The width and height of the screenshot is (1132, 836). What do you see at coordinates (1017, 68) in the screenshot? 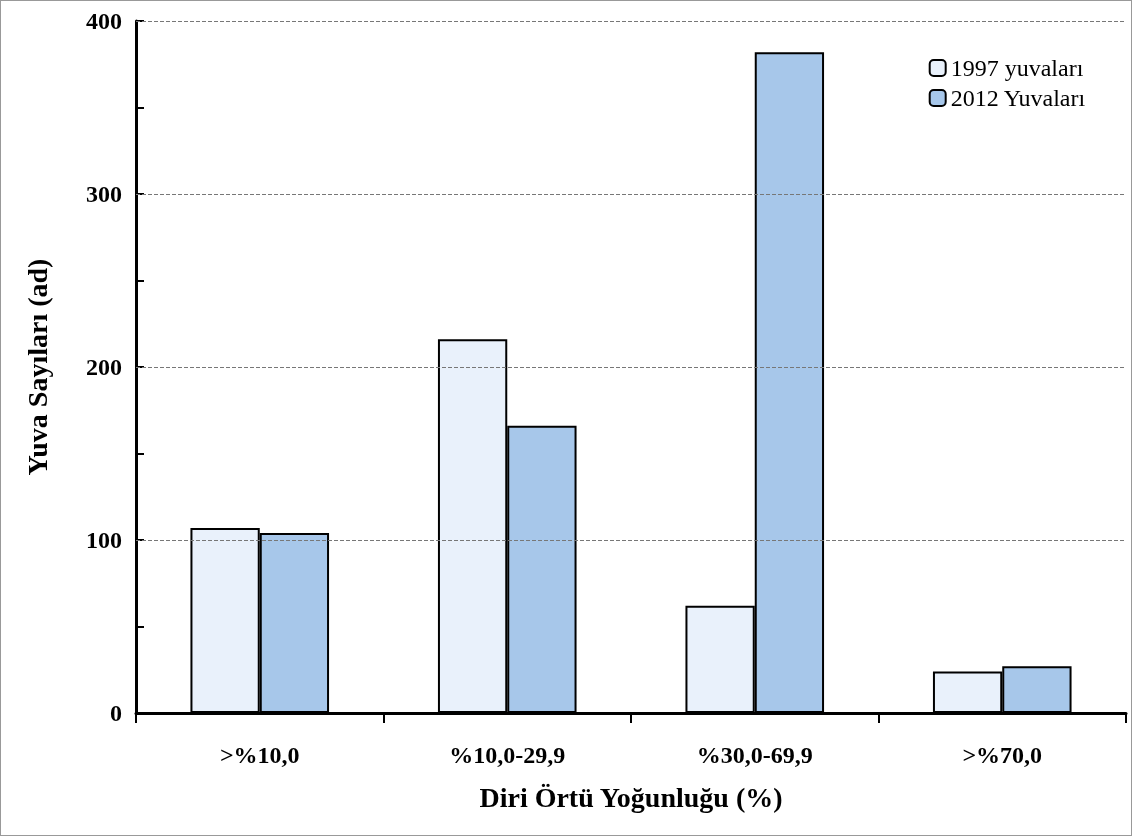
I see `legend-label: 1997 yuvaları` at bounding box center [1017, 68].